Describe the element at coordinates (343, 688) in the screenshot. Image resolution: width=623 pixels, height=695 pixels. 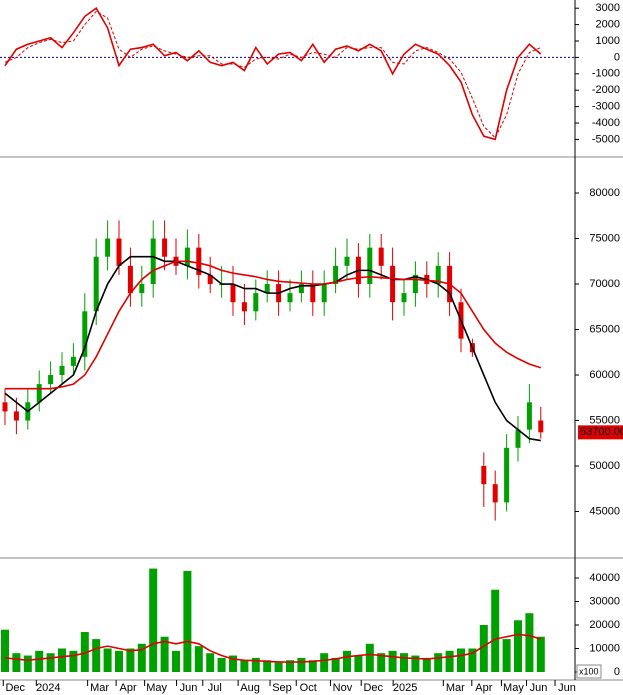
I see `x-tick-label: Nov` at that location.